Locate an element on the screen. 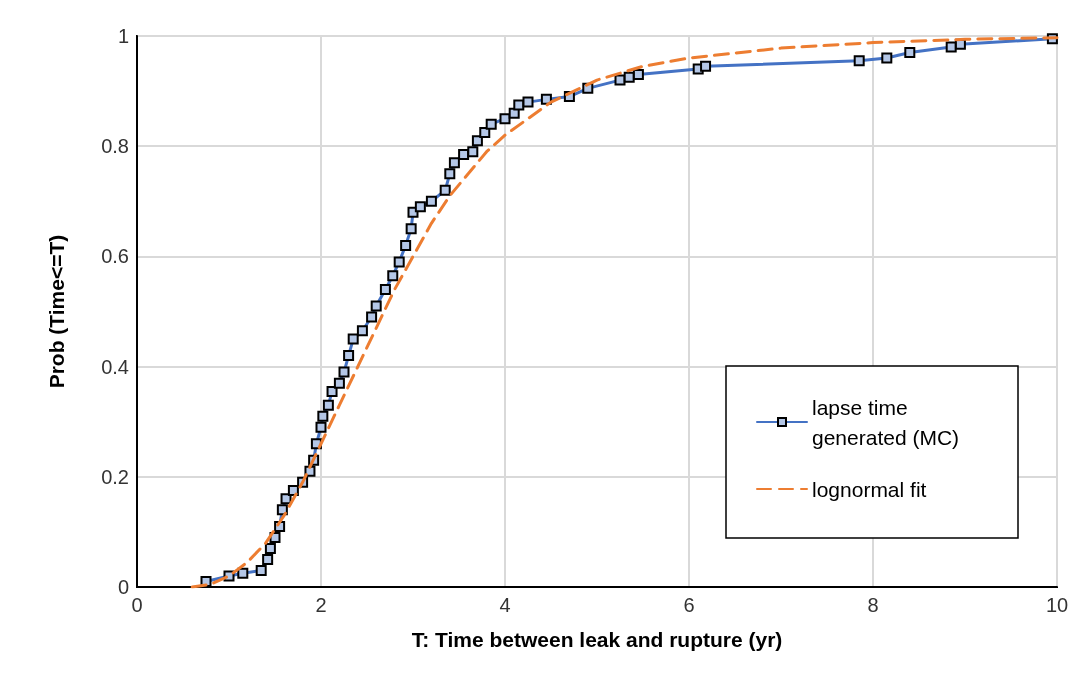  y-tick-label: 0.2 is located at coordinates (115, 476).